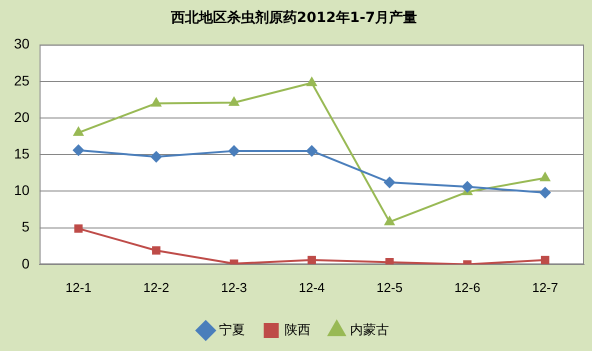 This screenshot has width=592, height=351. What do you see at coordinates (26, 263) in the screenshot?
I see `y-tick-label: 0` at bounding box center [26, 263].